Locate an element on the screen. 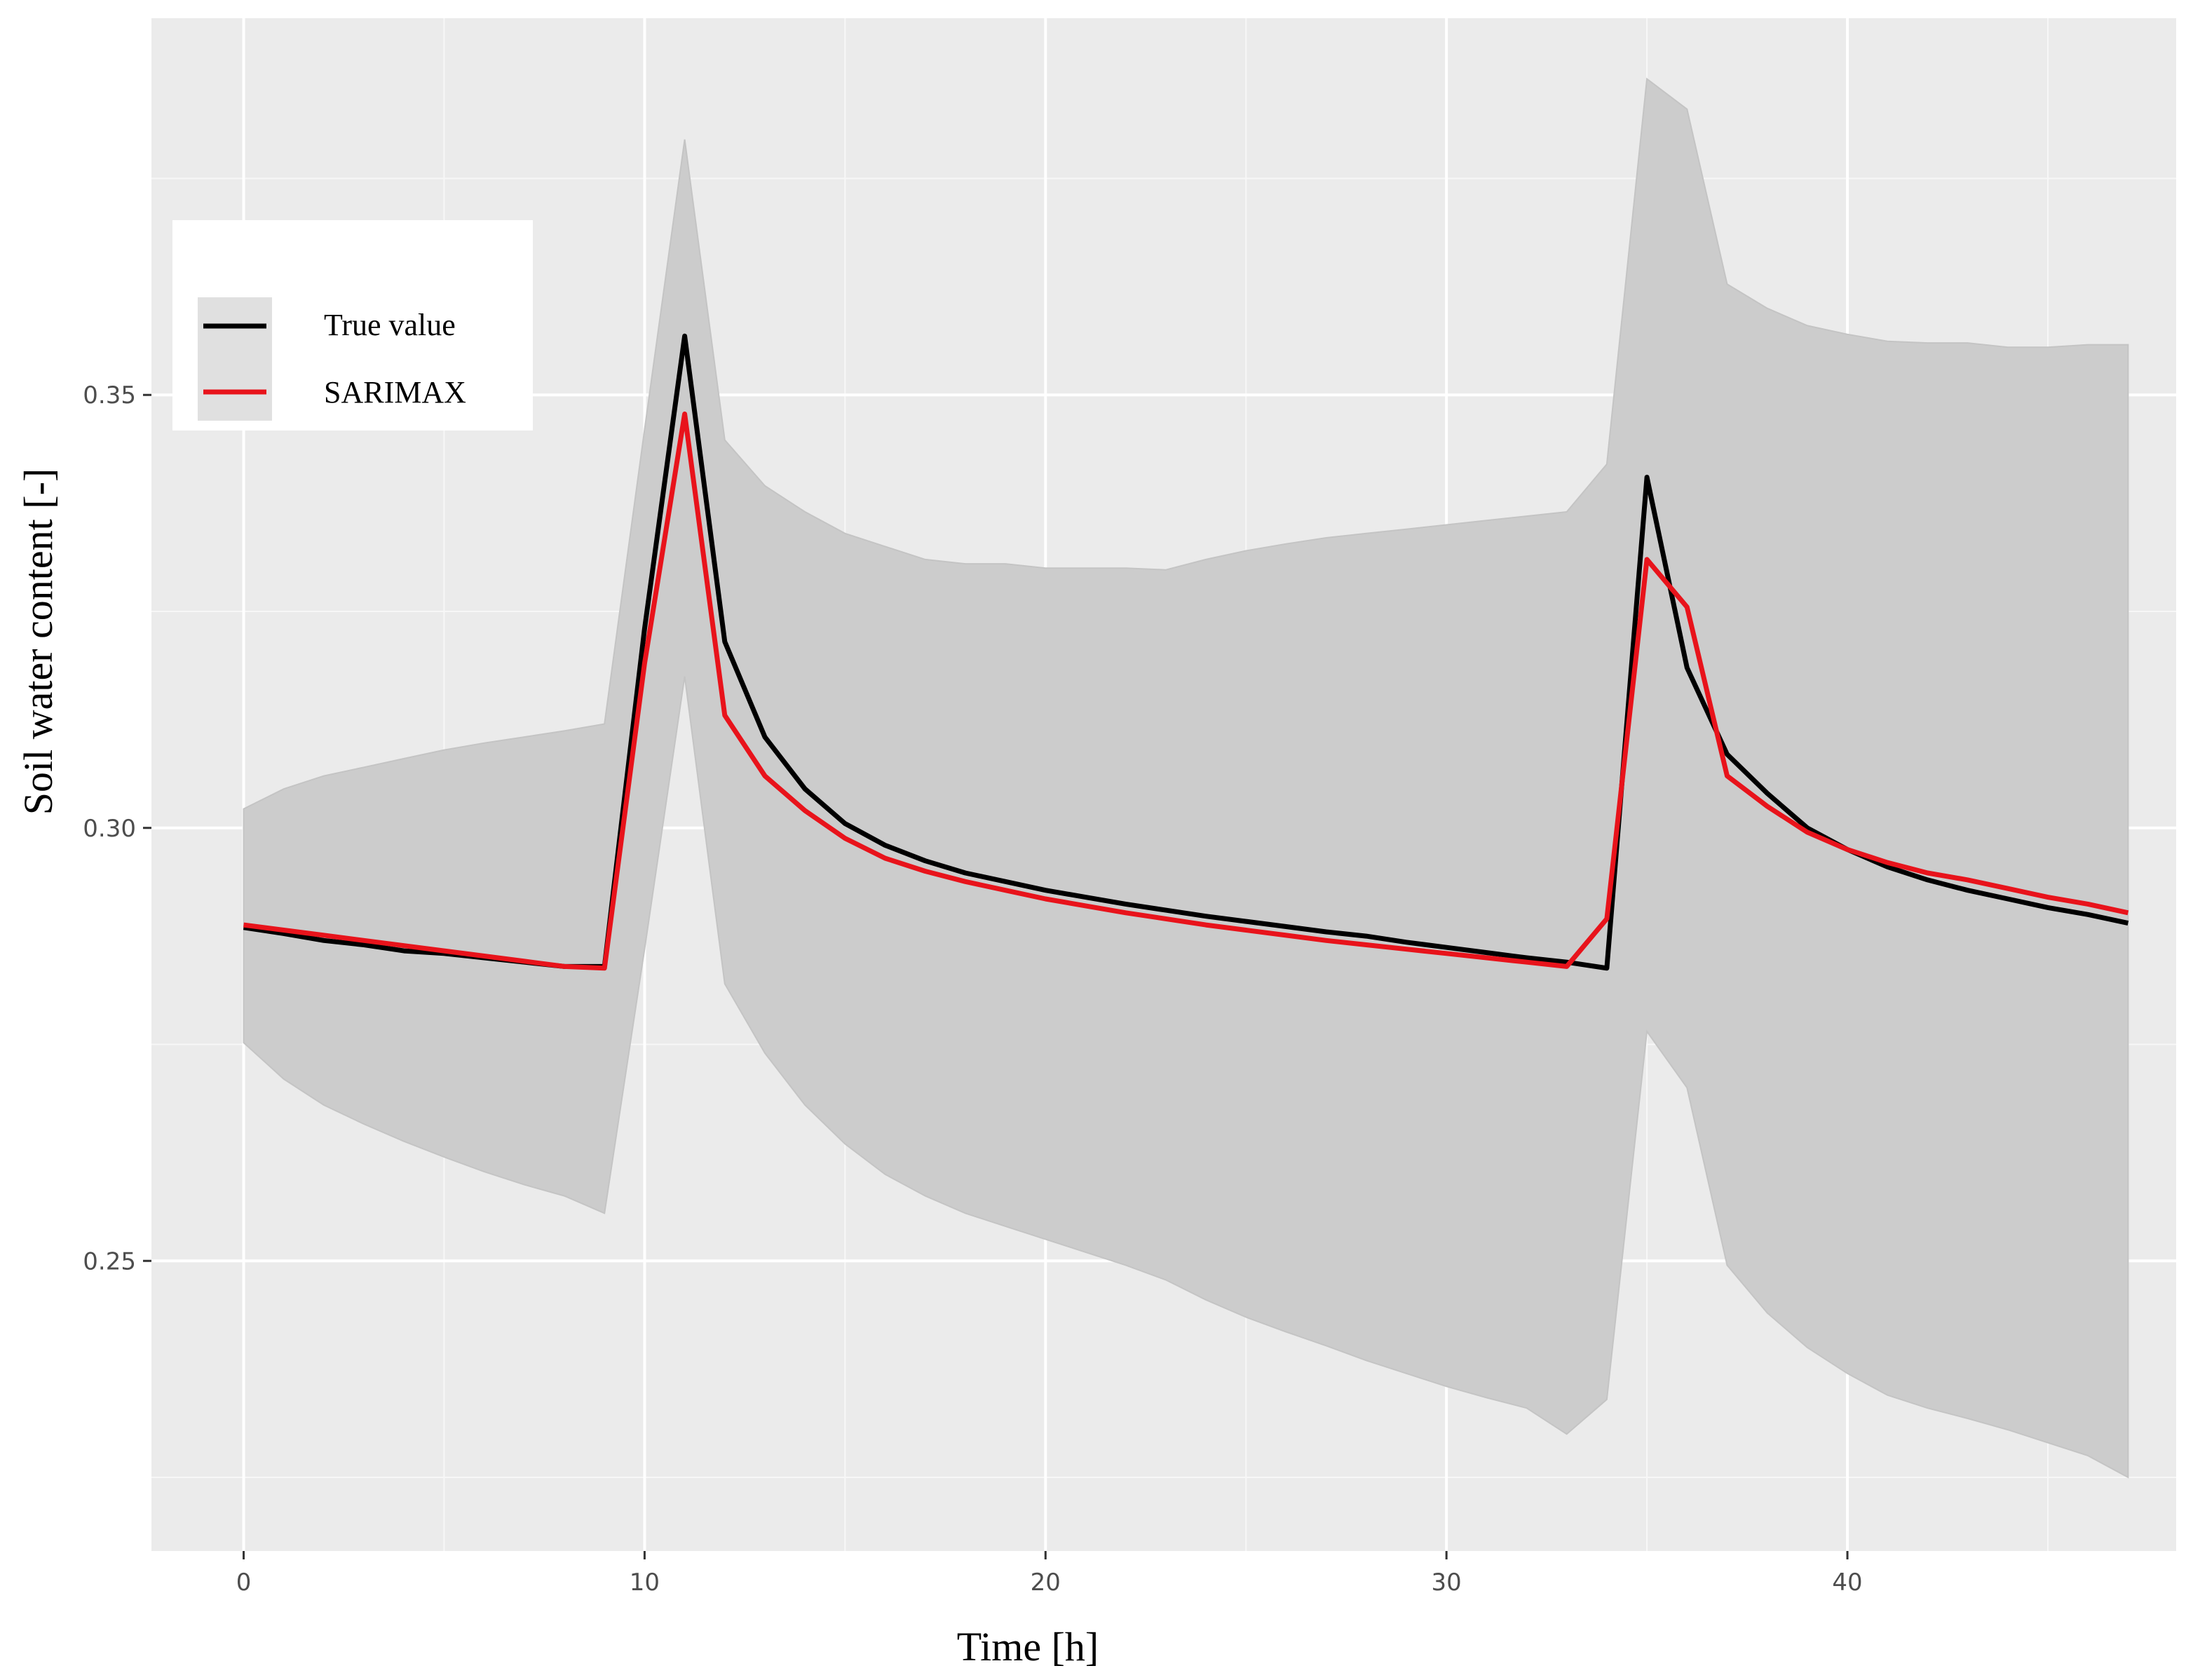  x-tick-label: 10 is located at coordinates (645, 1583).